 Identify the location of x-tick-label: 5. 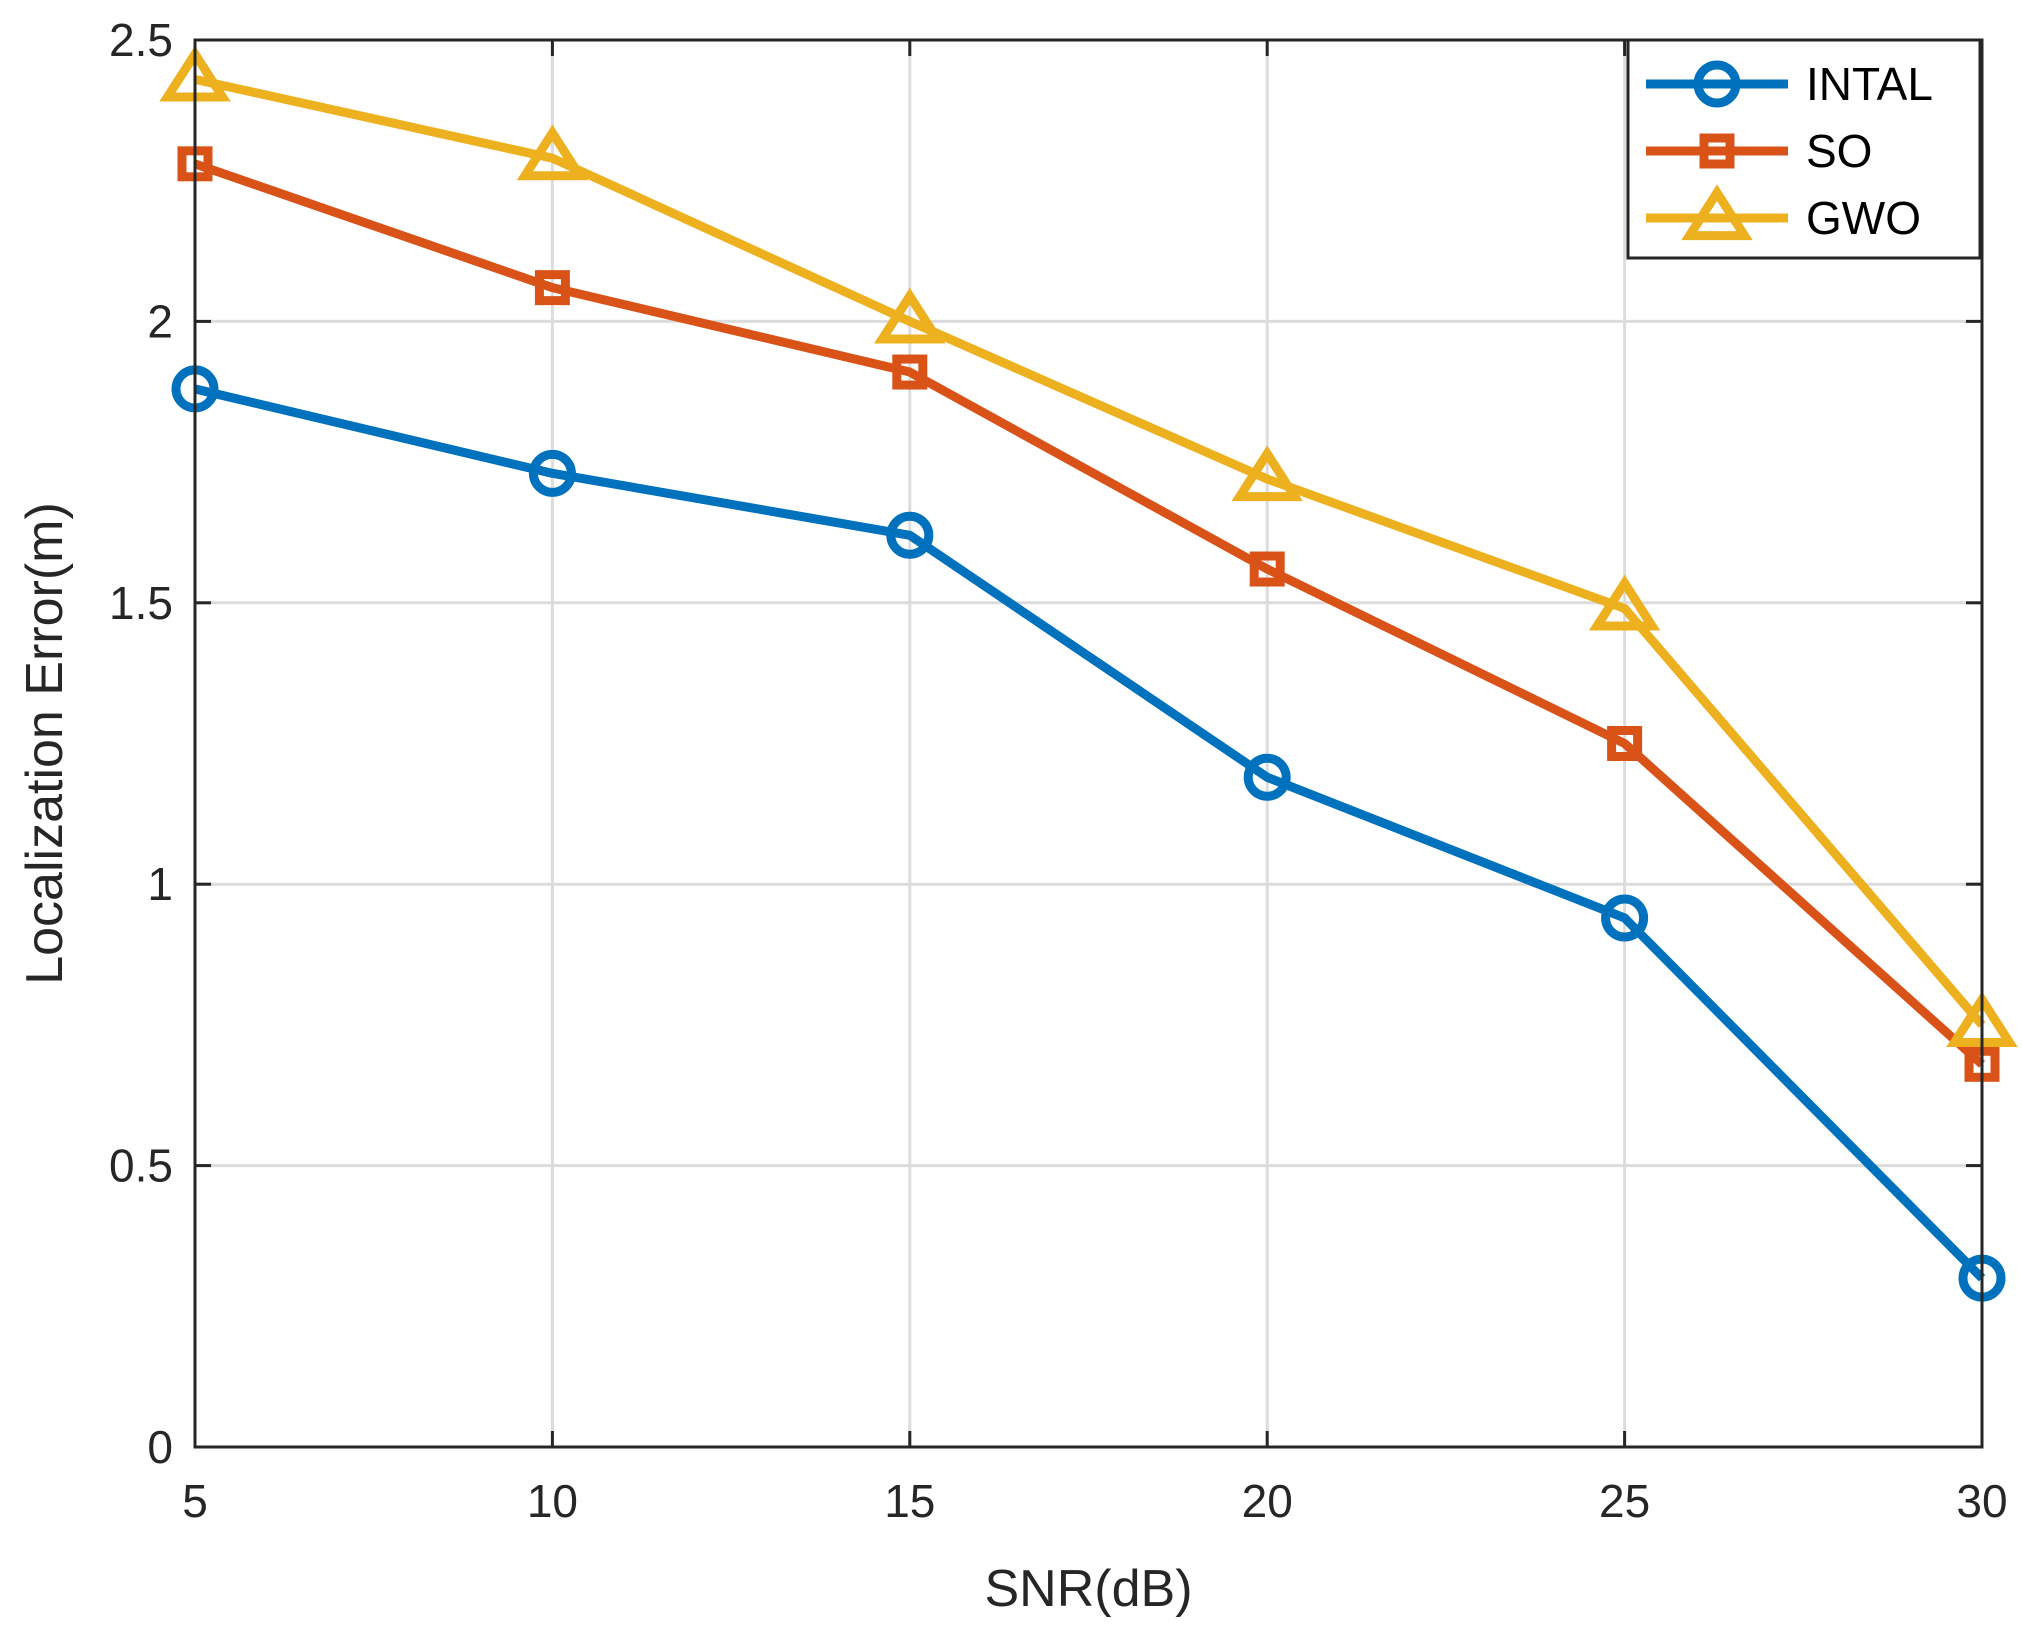
(195, 1501).